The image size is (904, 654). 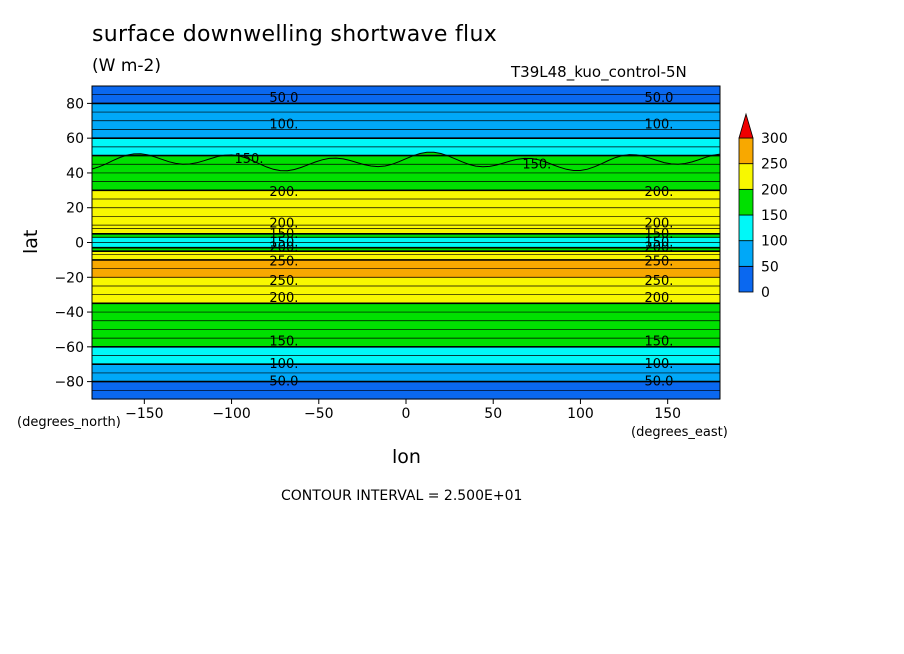 I want to click on colorbar-label: 100, so click(x=774, y=242).